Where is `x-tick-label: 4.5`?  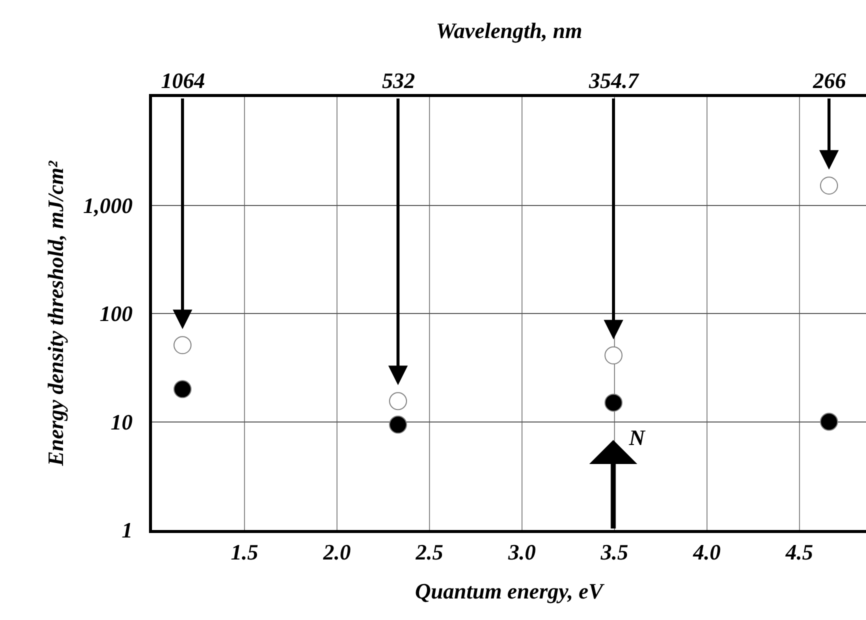
x-tick-label: 4.5 is located at coordinates (799, 551).